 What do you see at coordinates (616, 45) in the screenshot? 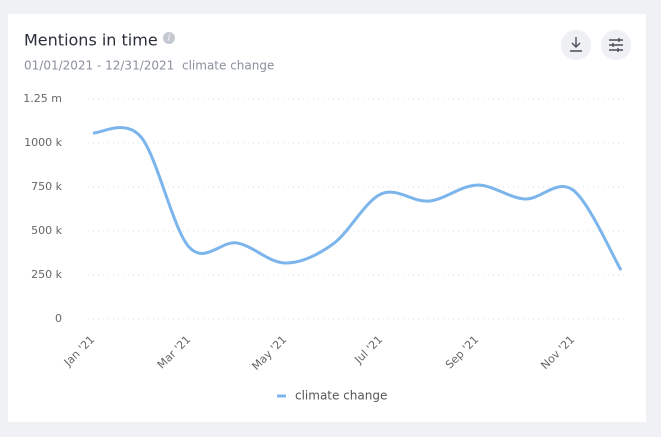
I see `settings-button` at bounding box center [616, 45].